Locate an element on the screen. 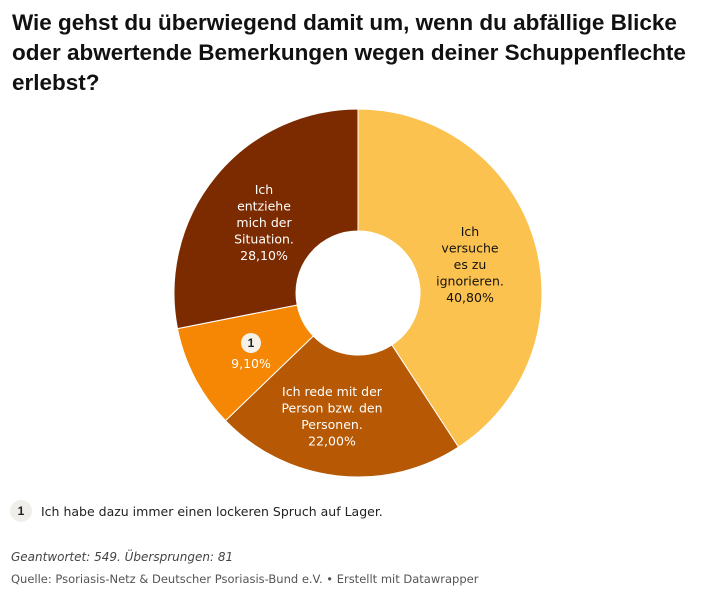 The height and width of the screenshot is (600, 716). slice-label-1-line-4: ignorieren. is located at coordinates (470, 281).